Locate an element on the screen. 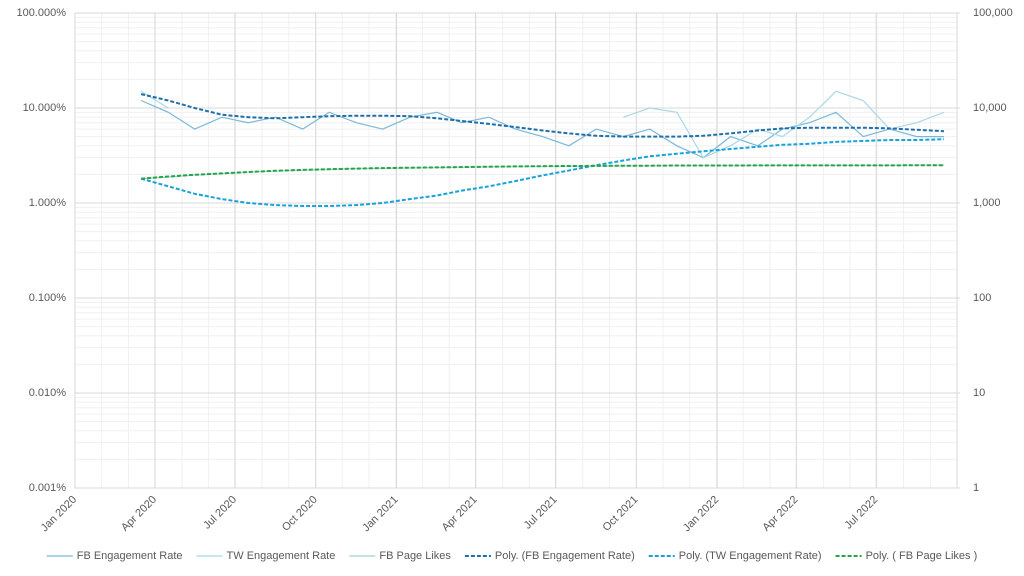  x-tick-label: Jan 2022 is located at coordinates (701, 514).